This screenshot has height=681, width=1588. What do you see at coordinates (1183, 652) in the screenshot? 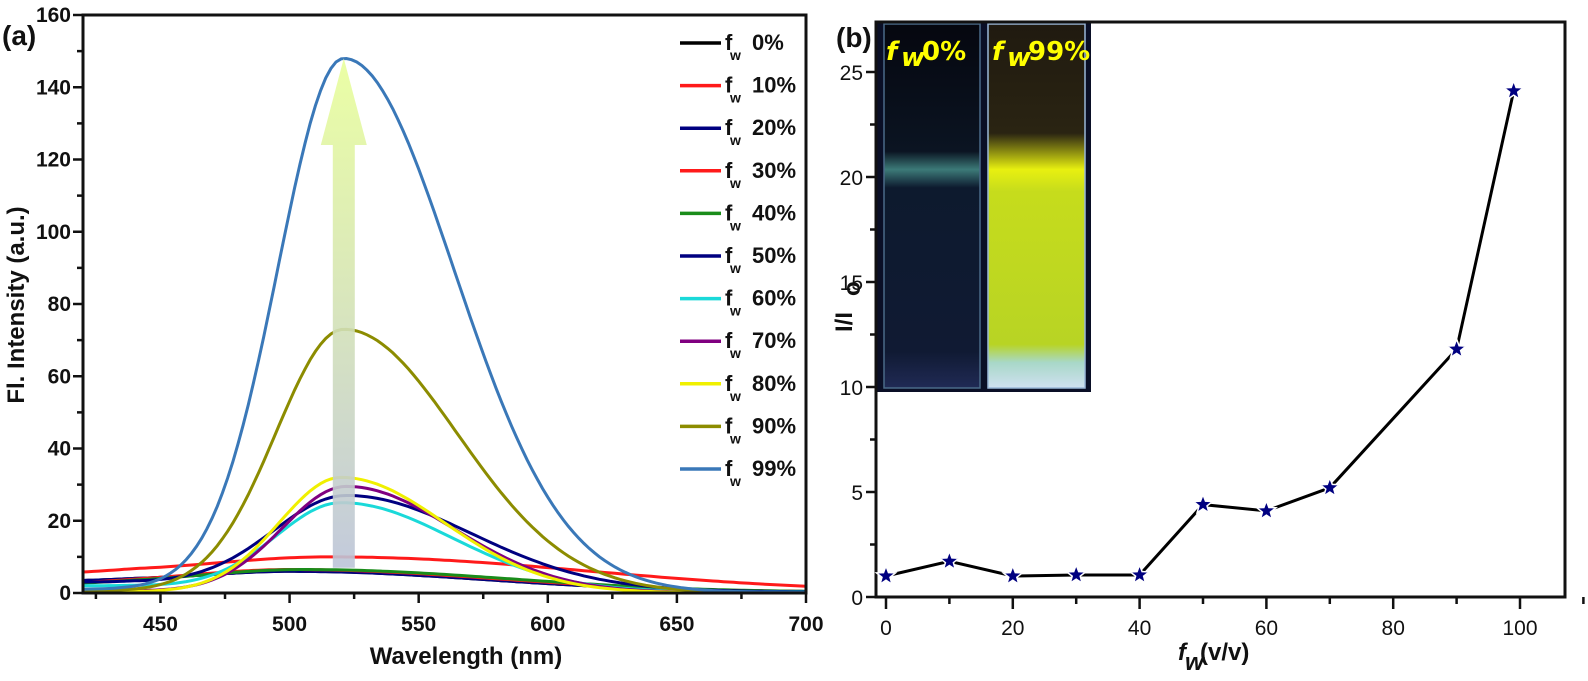
I see `panel-b-x-title-f: f` at bounding box center [1183, 652].